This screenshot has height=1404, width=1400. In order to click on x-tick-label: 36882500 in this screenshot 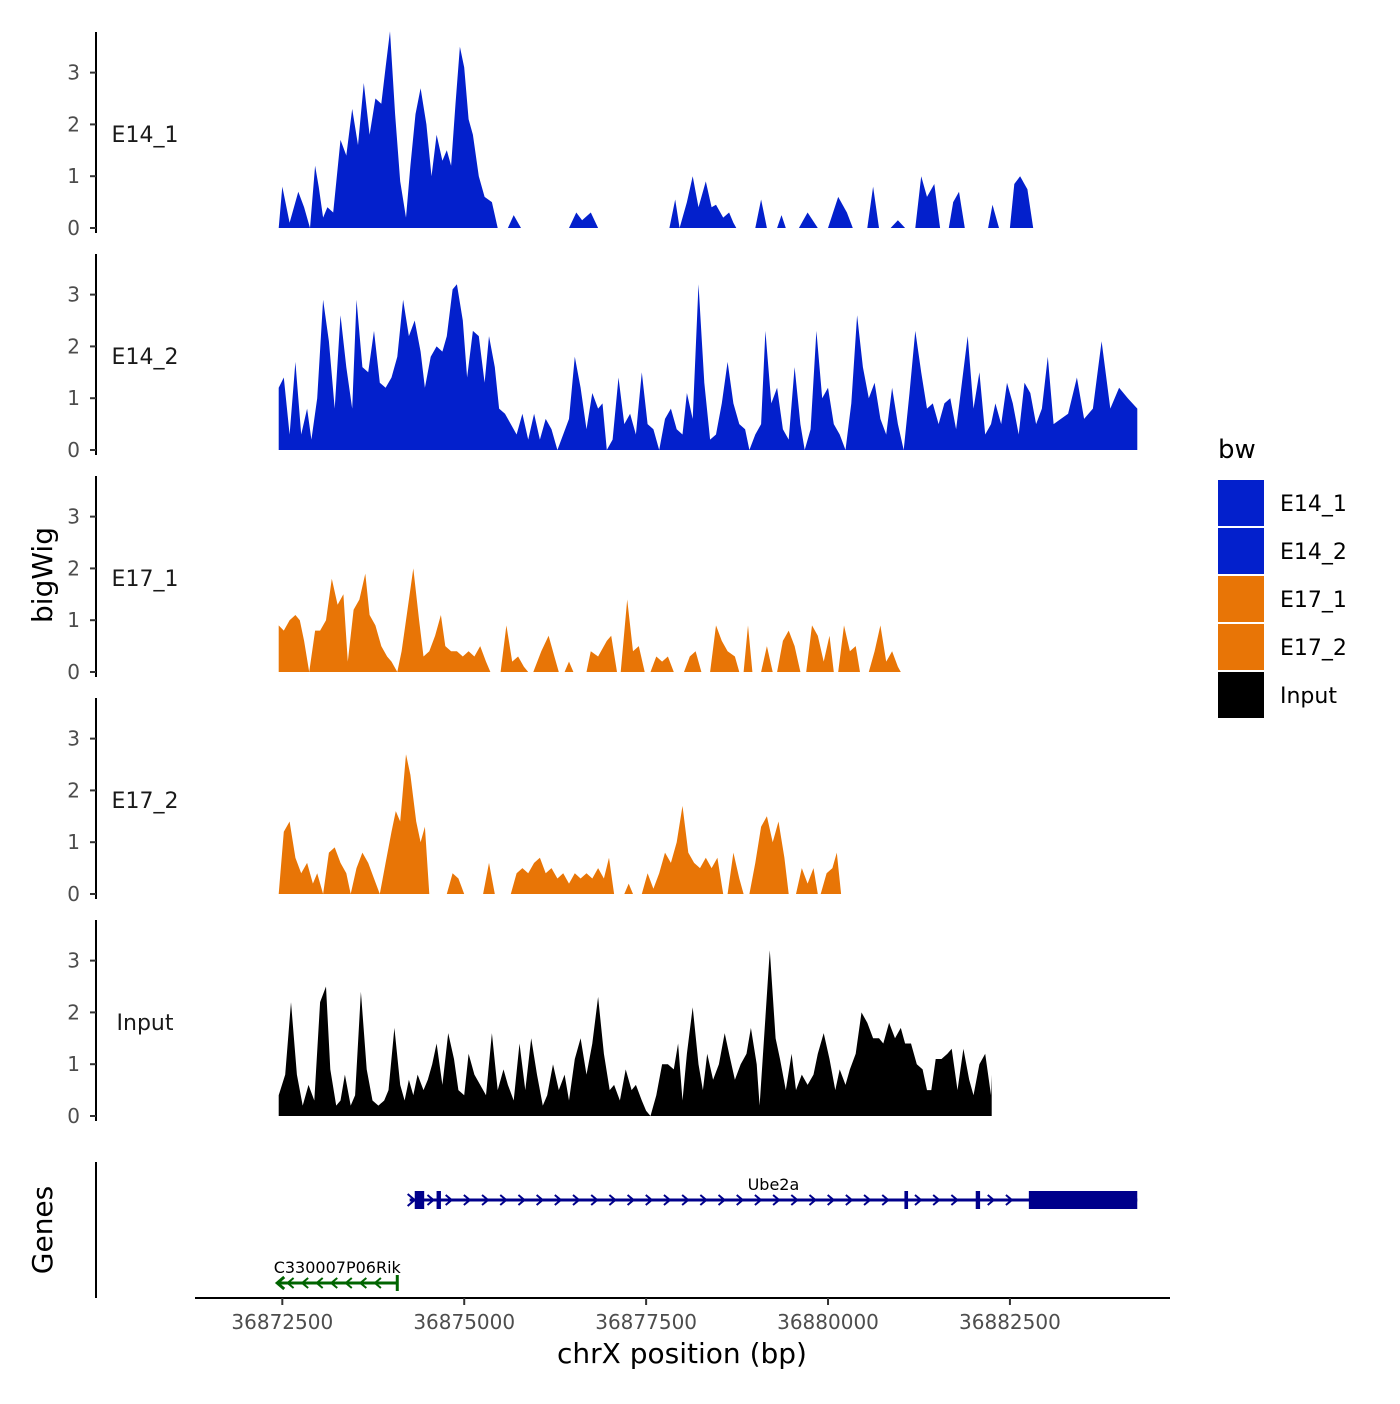, I will do `click(1010, 1322)`.